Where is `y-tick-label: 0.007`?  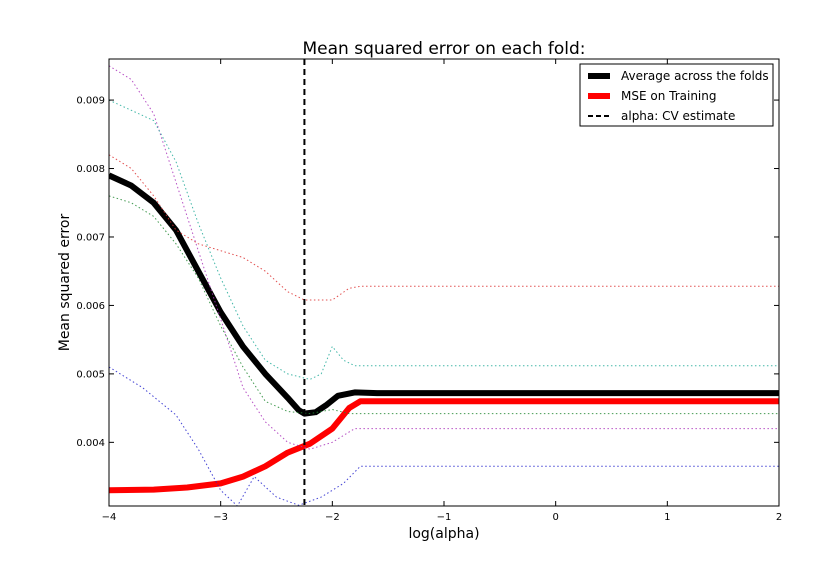 y-tick-label: 0.007 is located at coordinates (90, 237).